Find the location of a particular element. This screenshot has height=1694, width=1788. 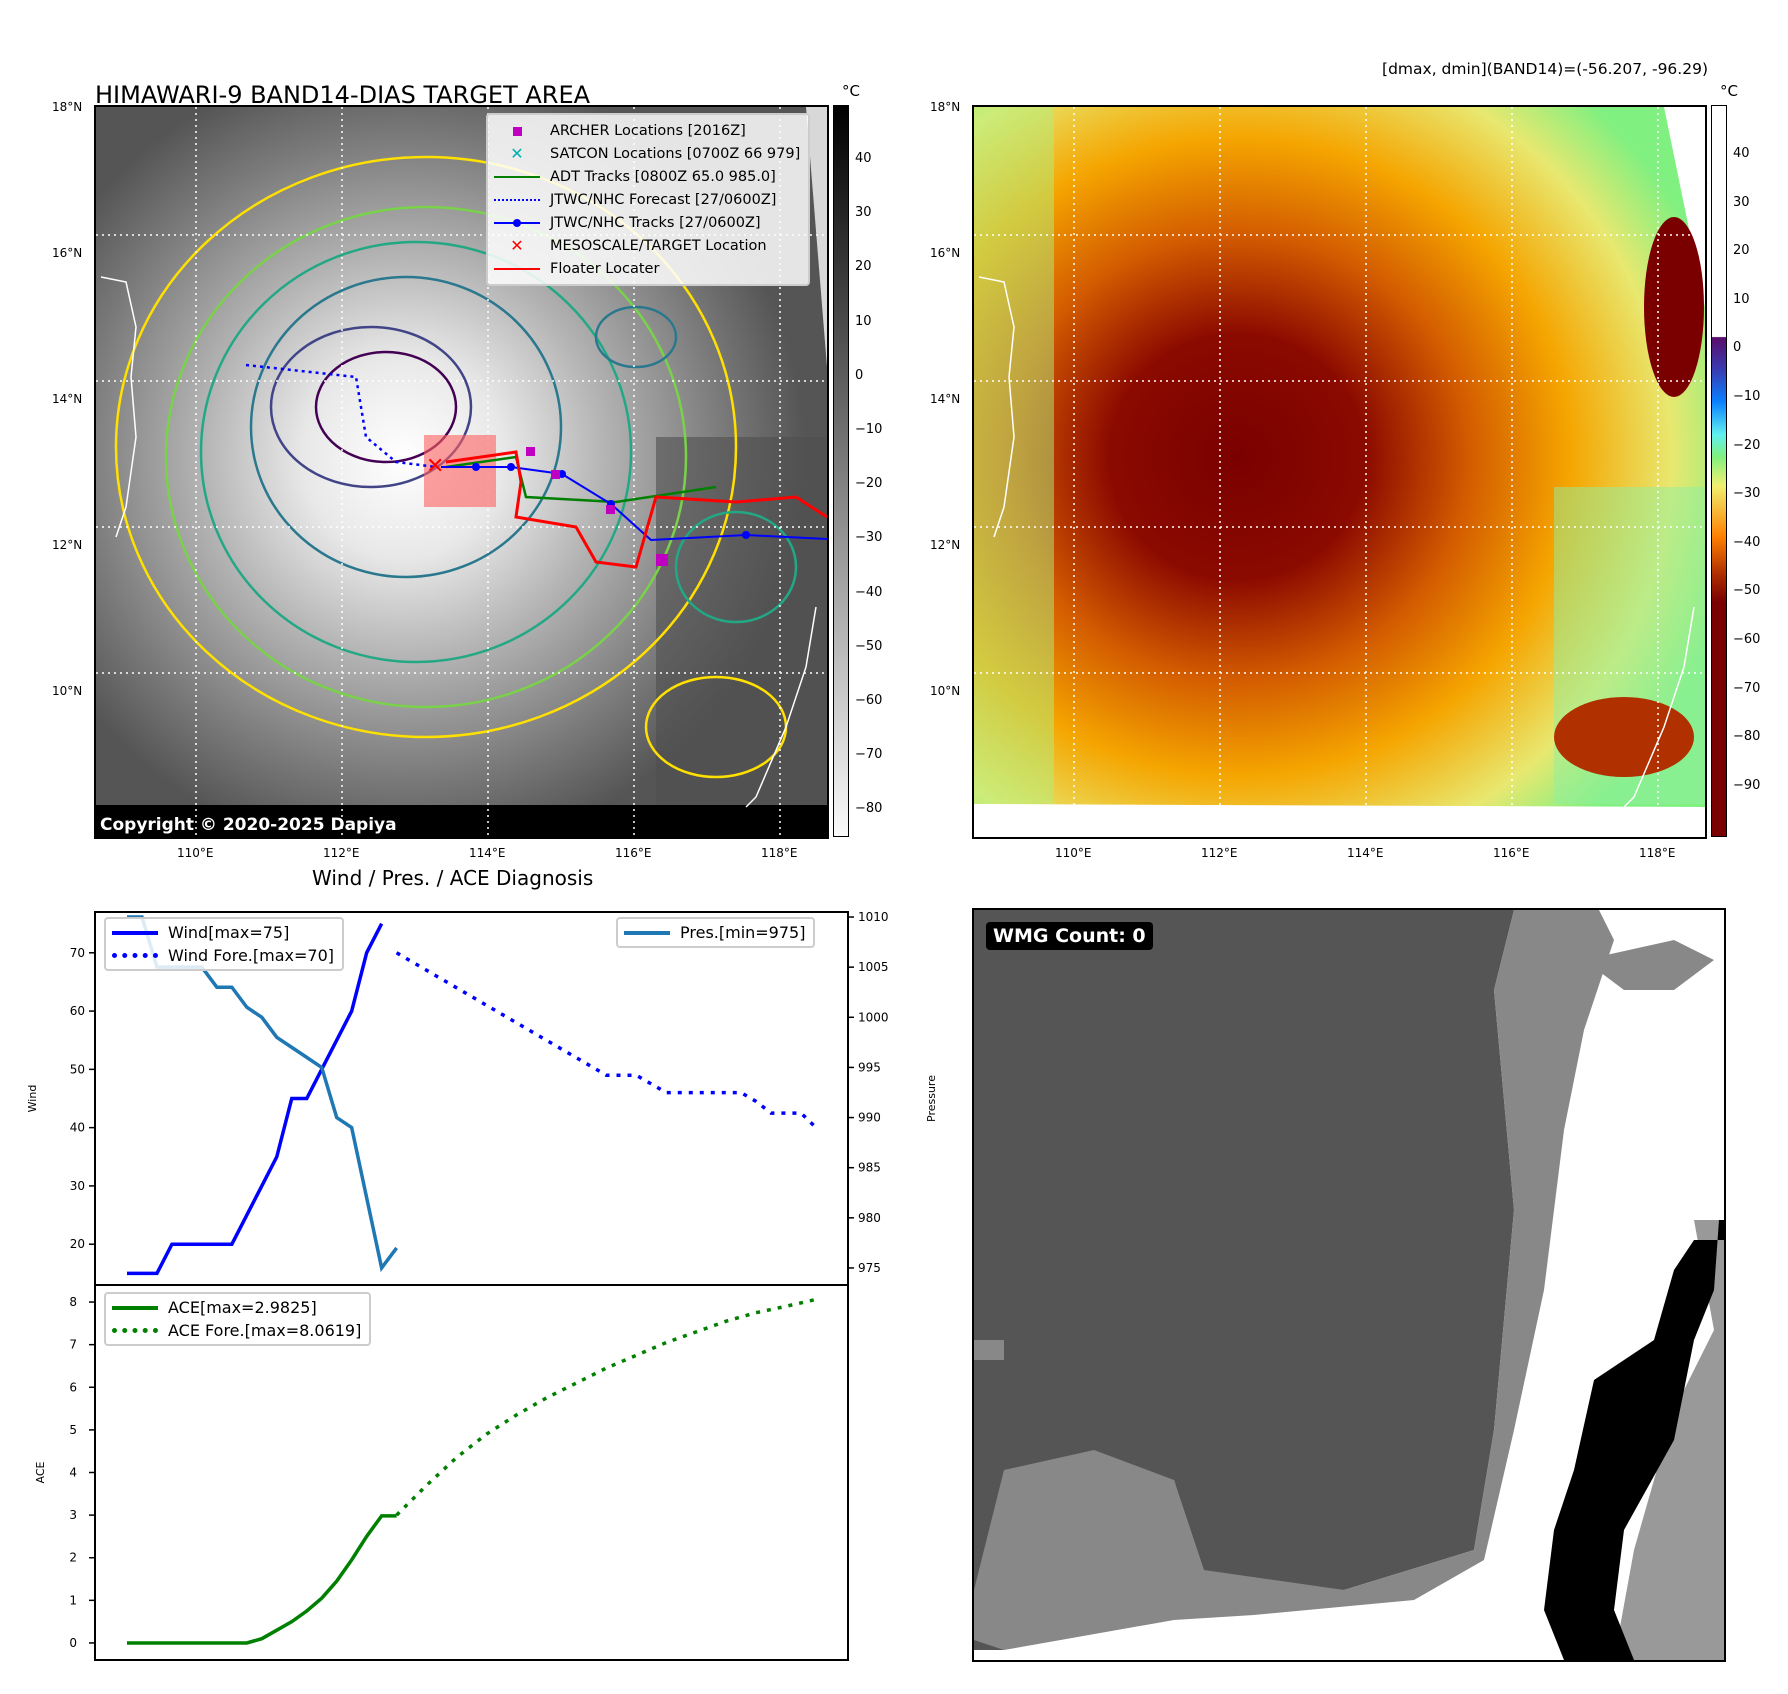

band14-range: [dmax, dmin](BAND14)=(-56.207, -96.29) is located at coordinates (1545, 69).